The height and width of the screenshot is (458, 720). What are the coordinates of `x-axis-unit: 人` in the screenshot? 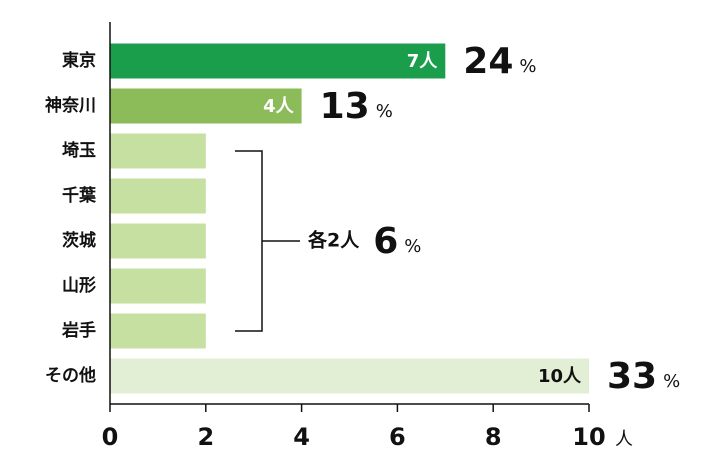 It's located at (624, 439).